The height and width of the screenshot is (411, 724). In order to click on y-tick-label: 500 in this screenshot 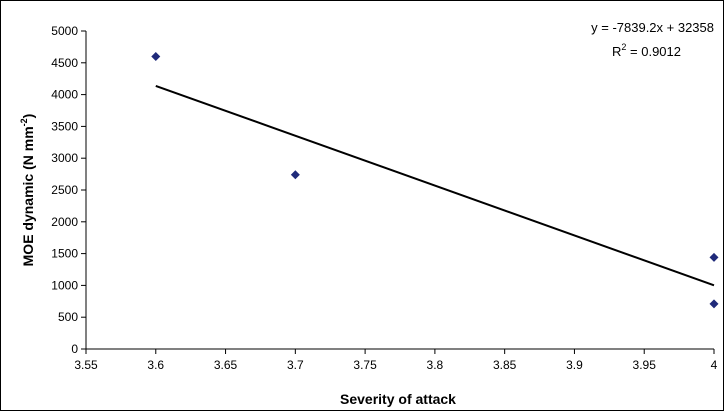, I will do `click(68, 317)`.